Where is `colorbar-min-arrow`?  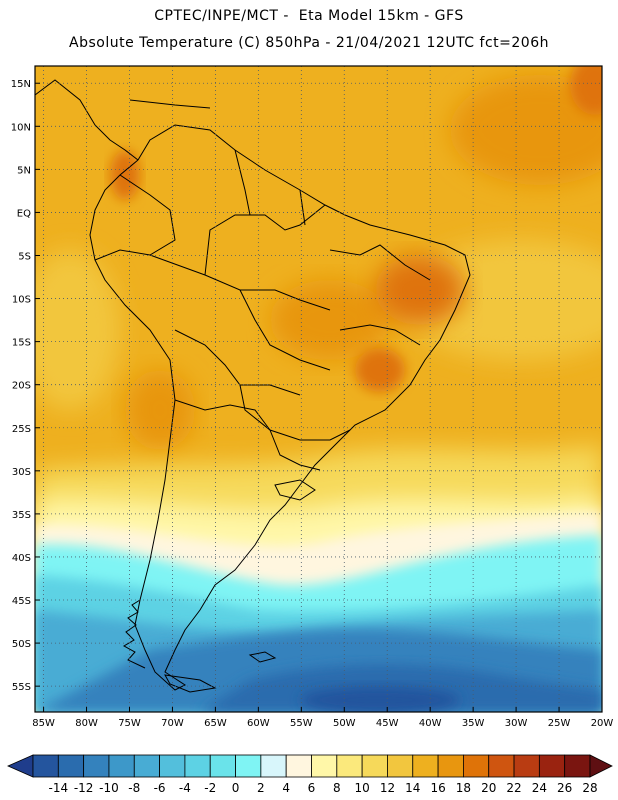
colorbar-min-arrow is located at coordinates (20, 766).